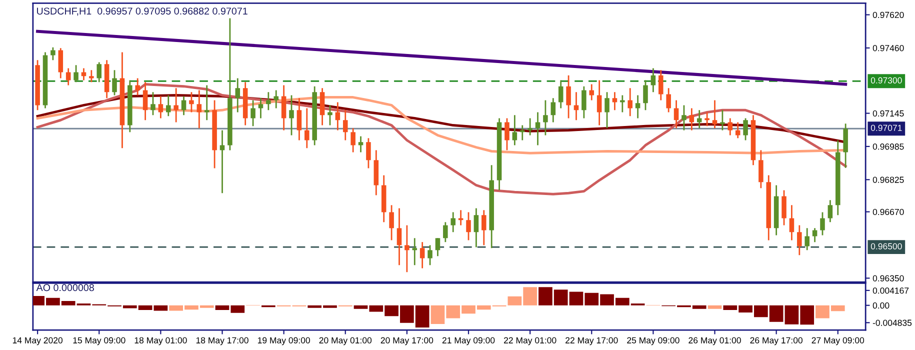 This screenshot has width=915, height=350. Describe the element at coordinates (886, 246) in the screenshot. I see `ref-line-label: 0.96500` at that location.